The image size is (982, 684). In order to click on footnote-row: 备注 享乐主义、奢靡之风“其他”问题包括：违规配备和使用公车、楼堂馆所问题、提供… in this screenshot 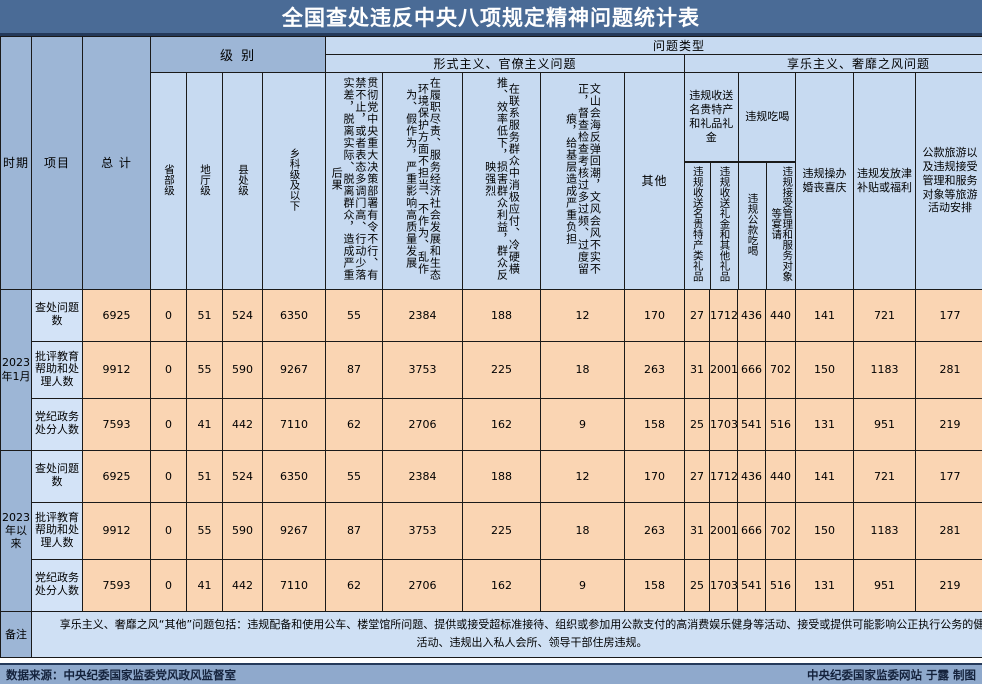, I will do `click(491, 634)`.